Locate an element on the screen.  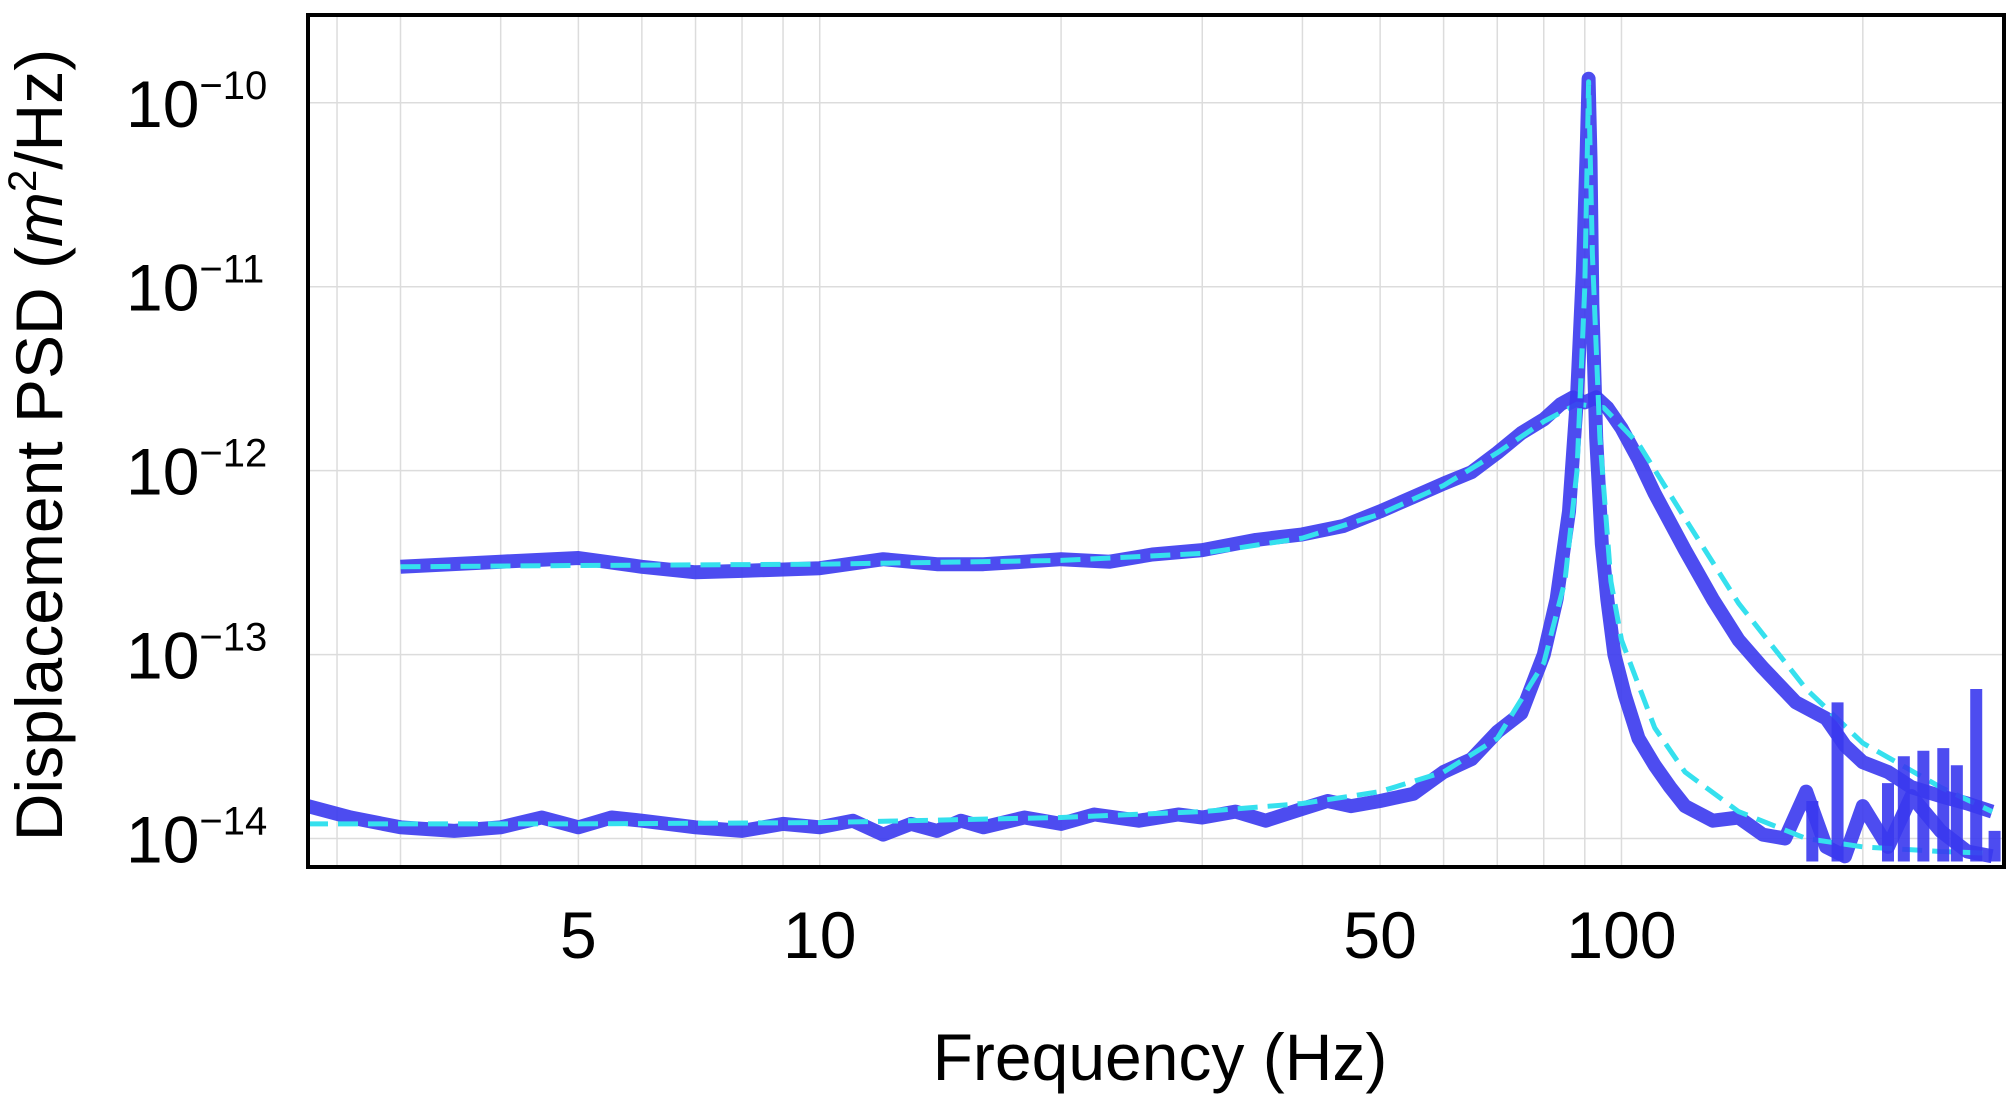
x-tick-label: 100 is located at coordinates (1621, 935).